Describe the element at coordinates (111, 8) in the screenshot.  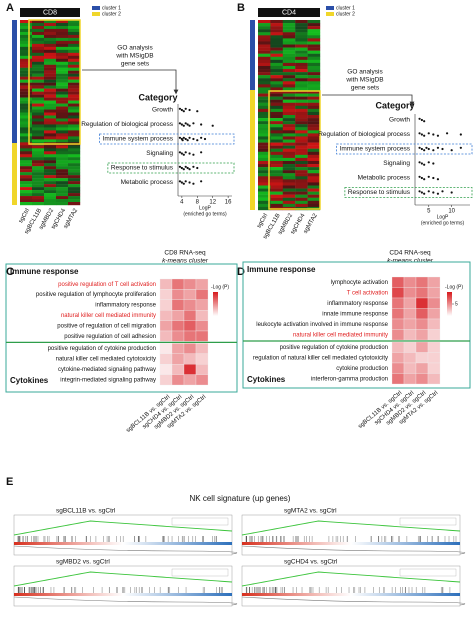
I see `legend-label: cluster 1` at that location.